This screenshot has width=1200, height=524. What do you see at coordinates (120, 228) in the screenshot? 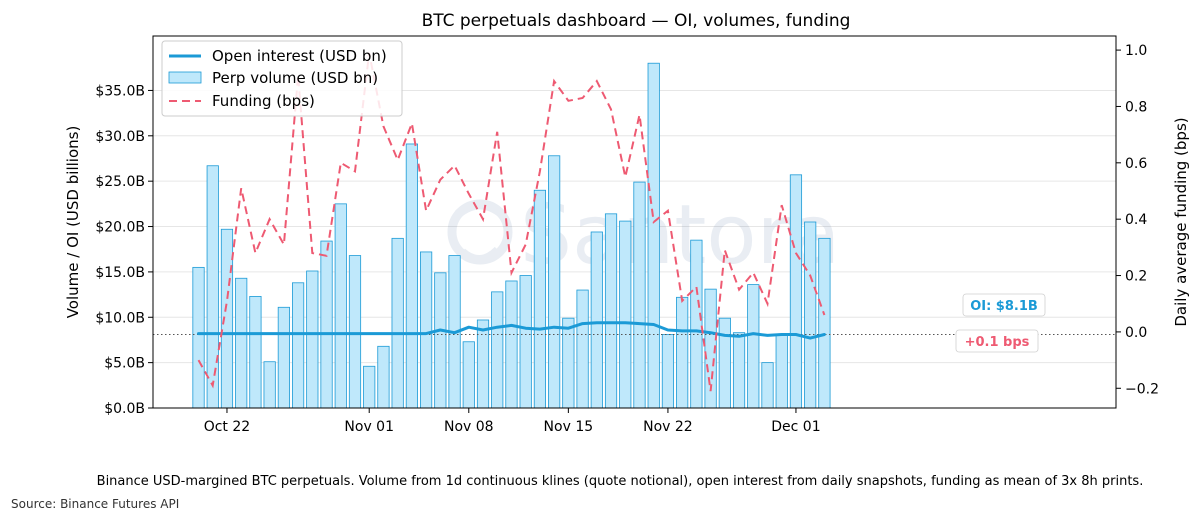
I see `left-tick-label: $20.0B` at bounding box center [120, 228].